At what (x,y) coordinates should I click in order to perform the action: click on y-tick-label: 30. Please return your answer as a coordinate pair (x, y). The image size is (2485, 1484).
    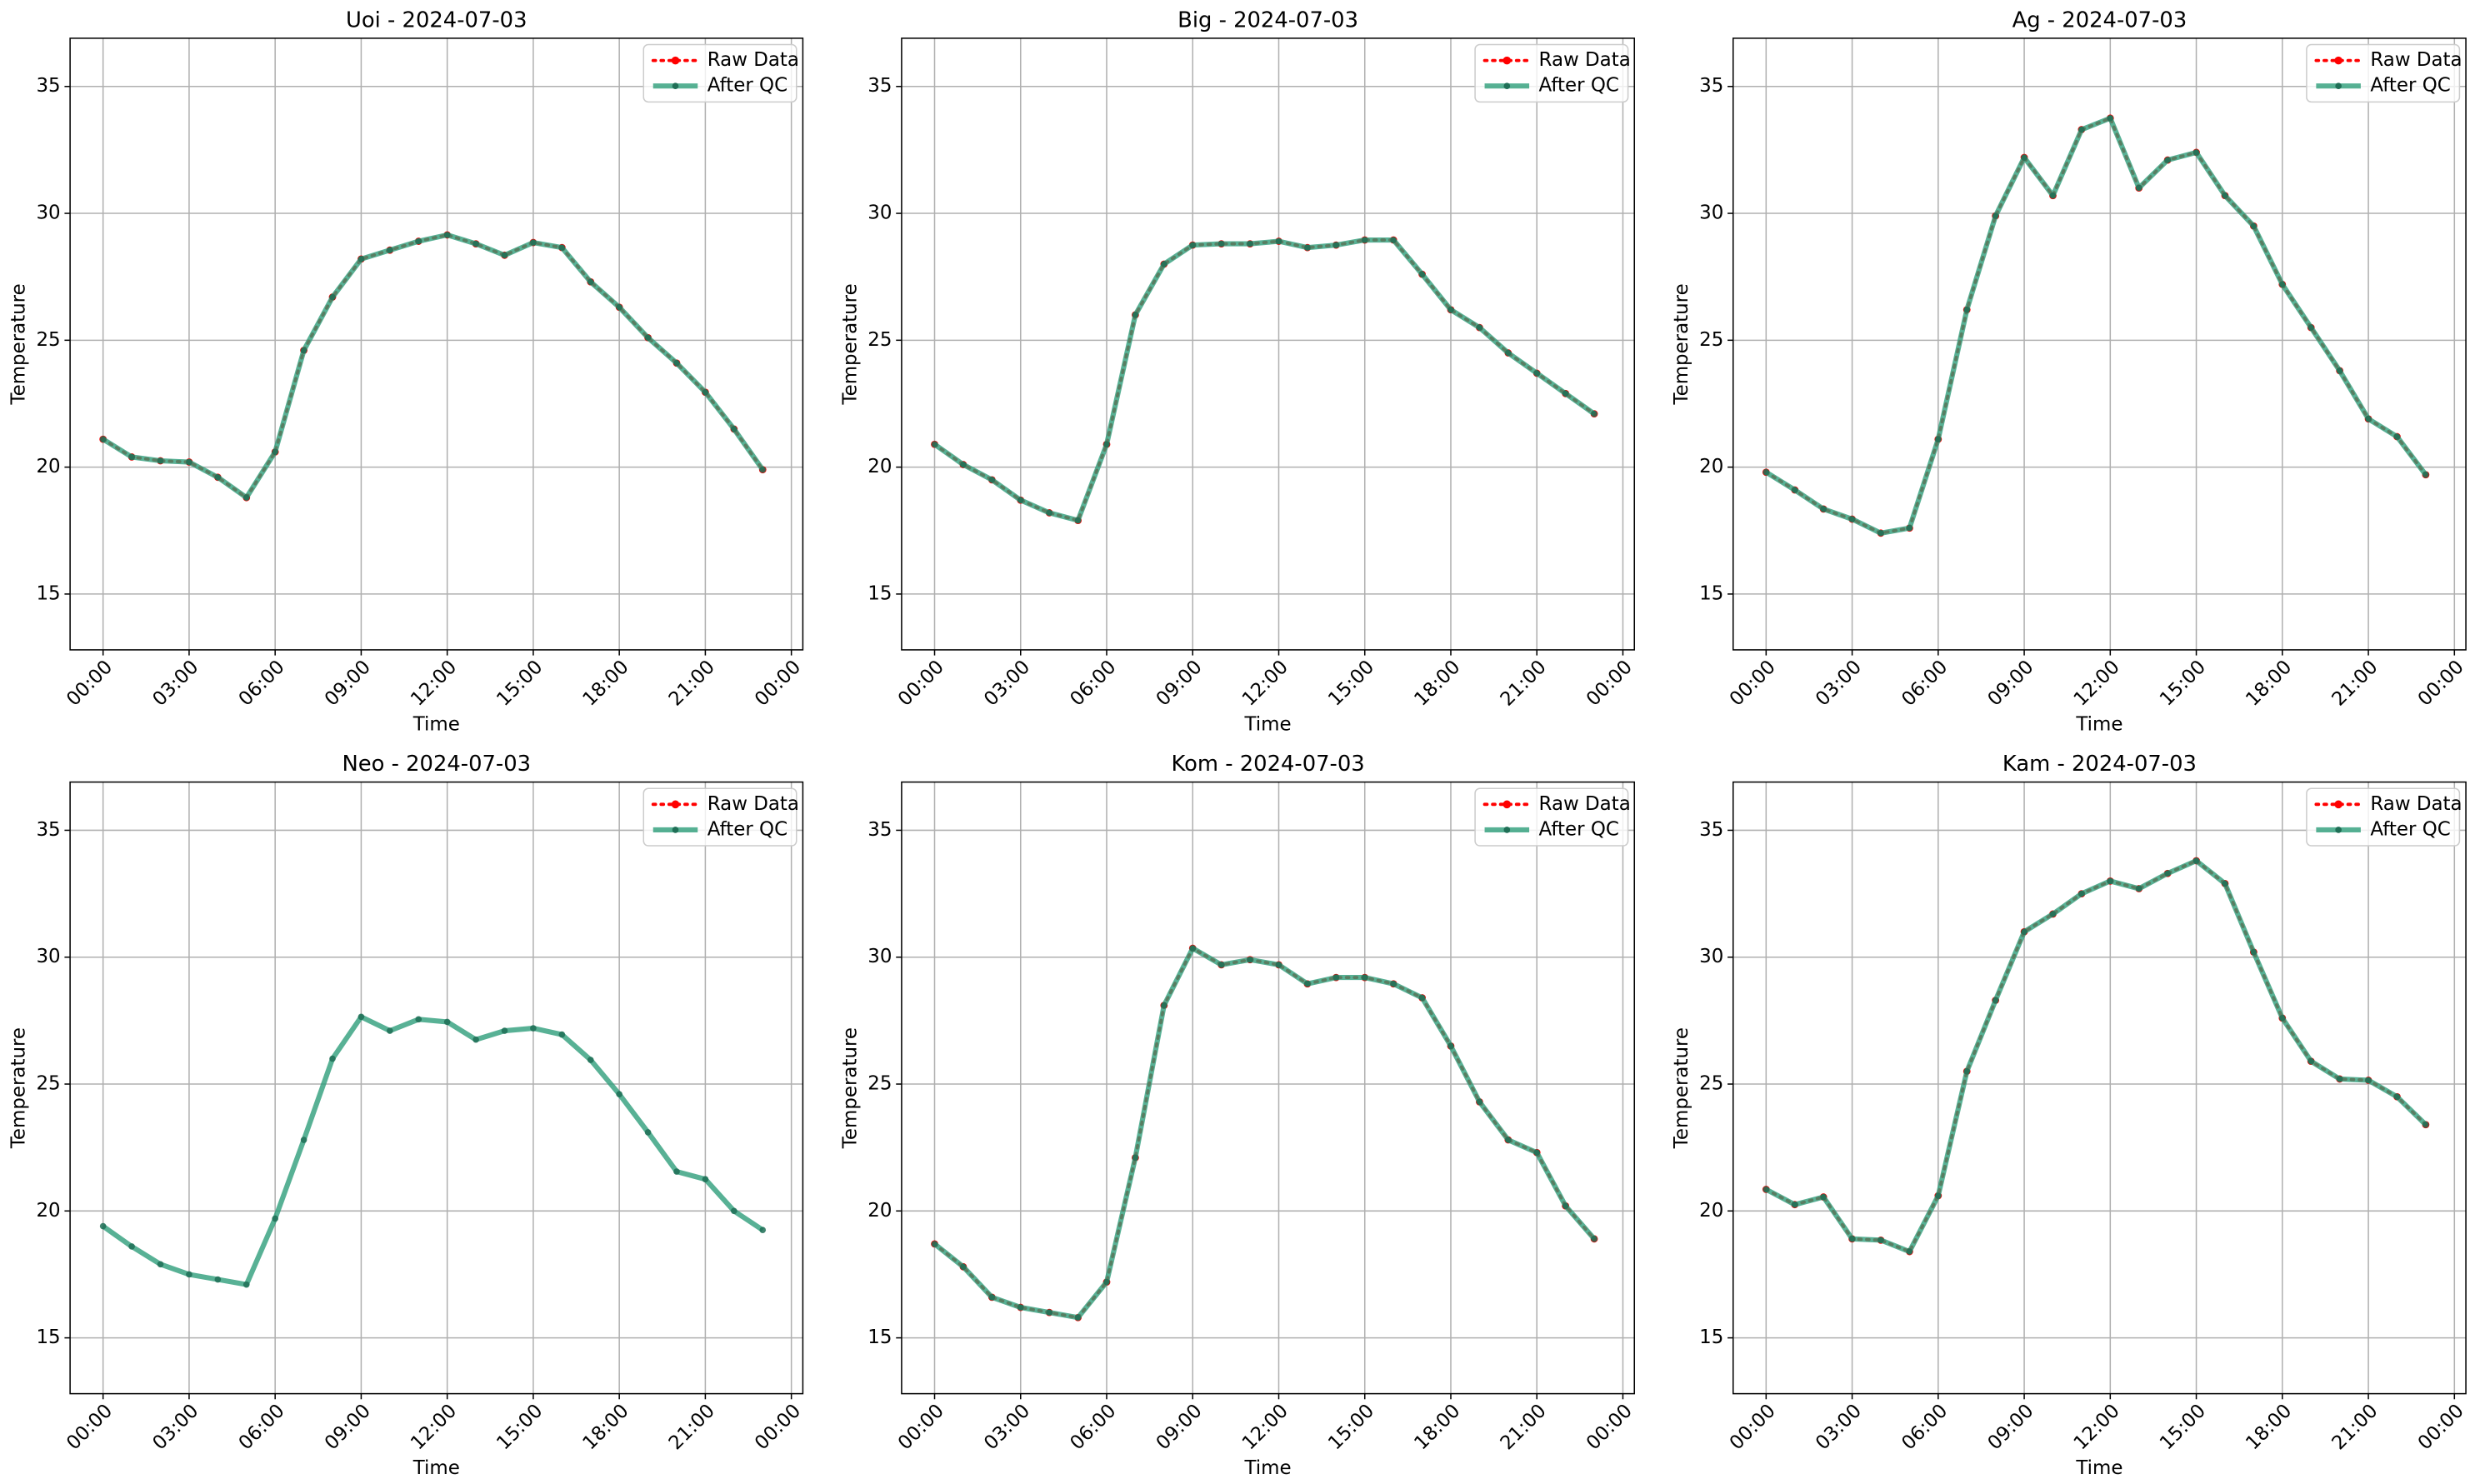
    Looking at the image, I should click on (1711, 956).